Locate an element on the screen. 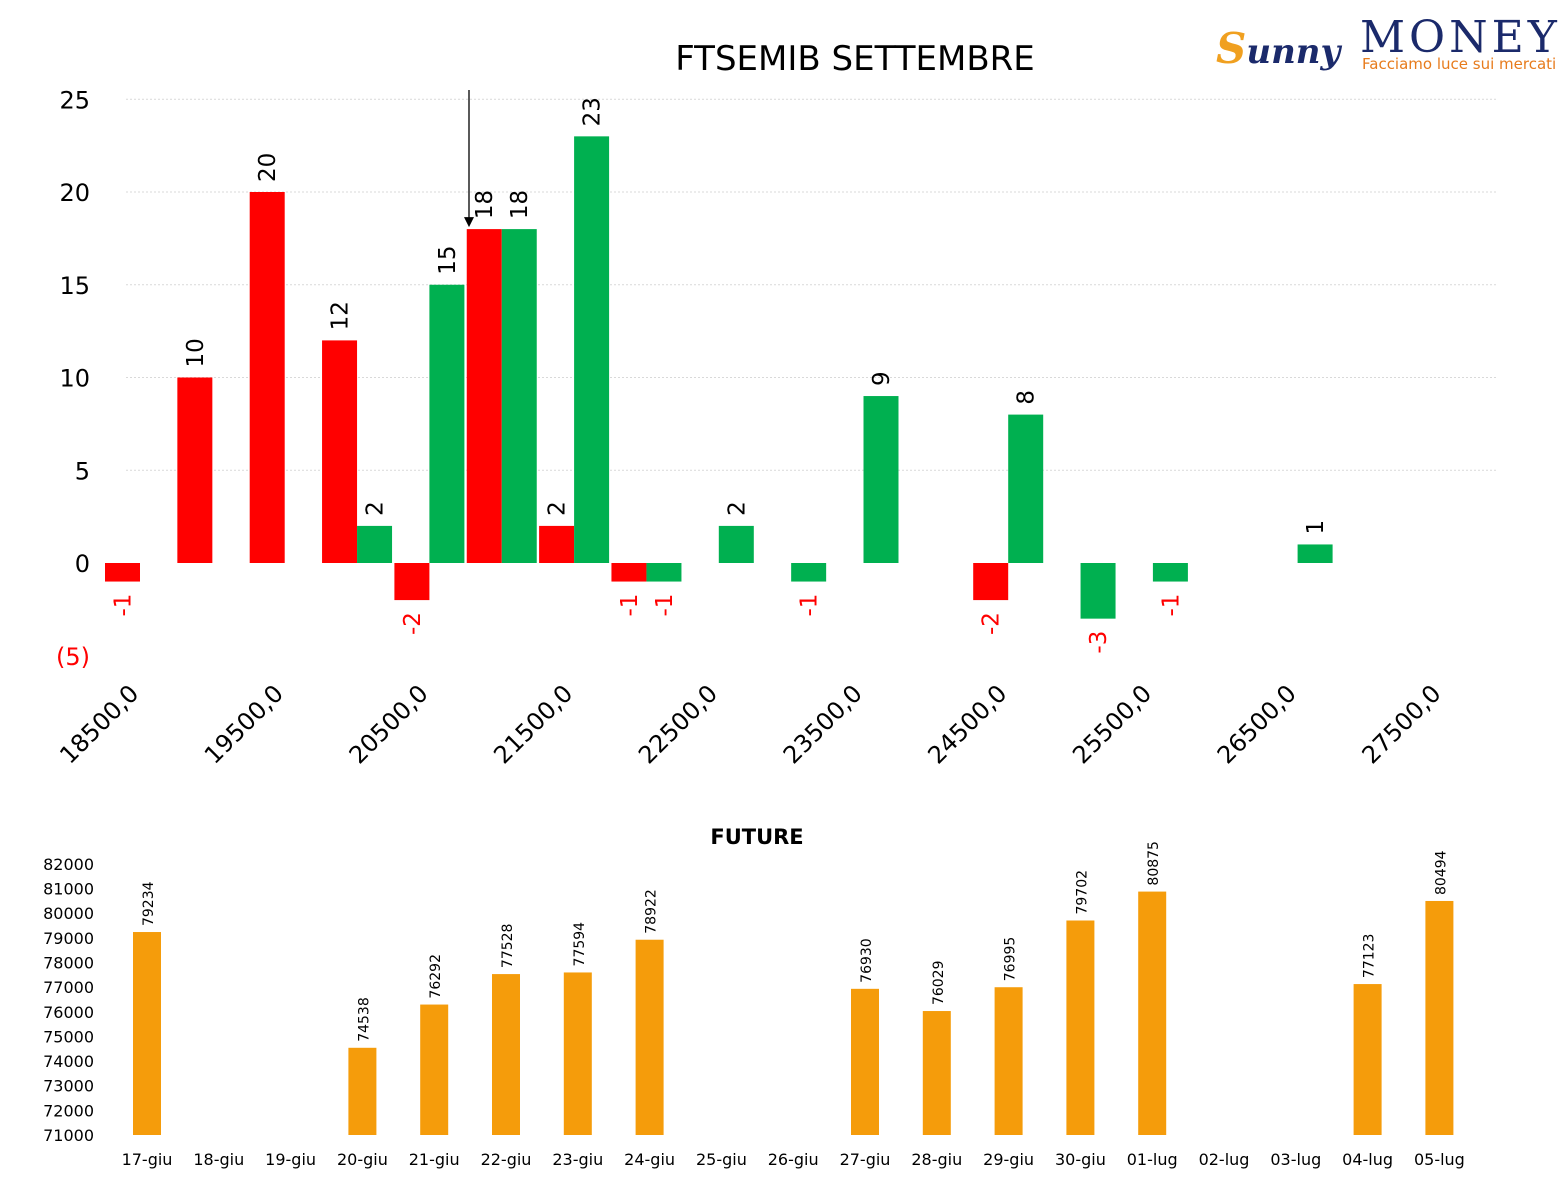 This screenshot has width=1566, height=1184. x-tick-label: 29-giu is located at coordinates (1008, 1159).